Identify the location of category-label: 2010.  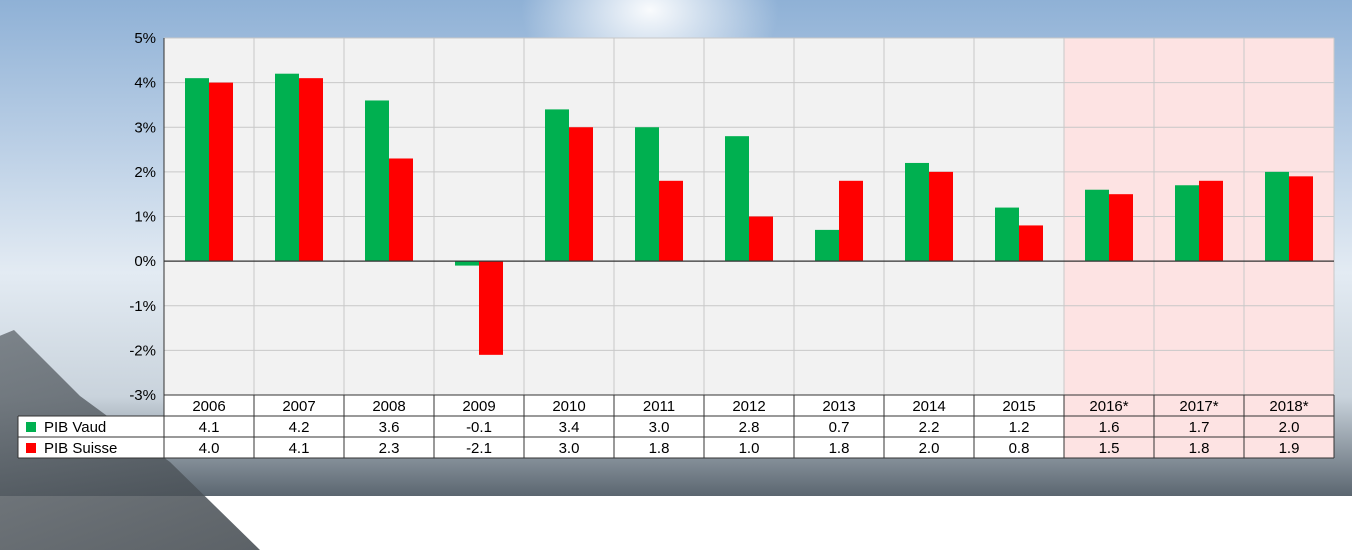
(568, 406).